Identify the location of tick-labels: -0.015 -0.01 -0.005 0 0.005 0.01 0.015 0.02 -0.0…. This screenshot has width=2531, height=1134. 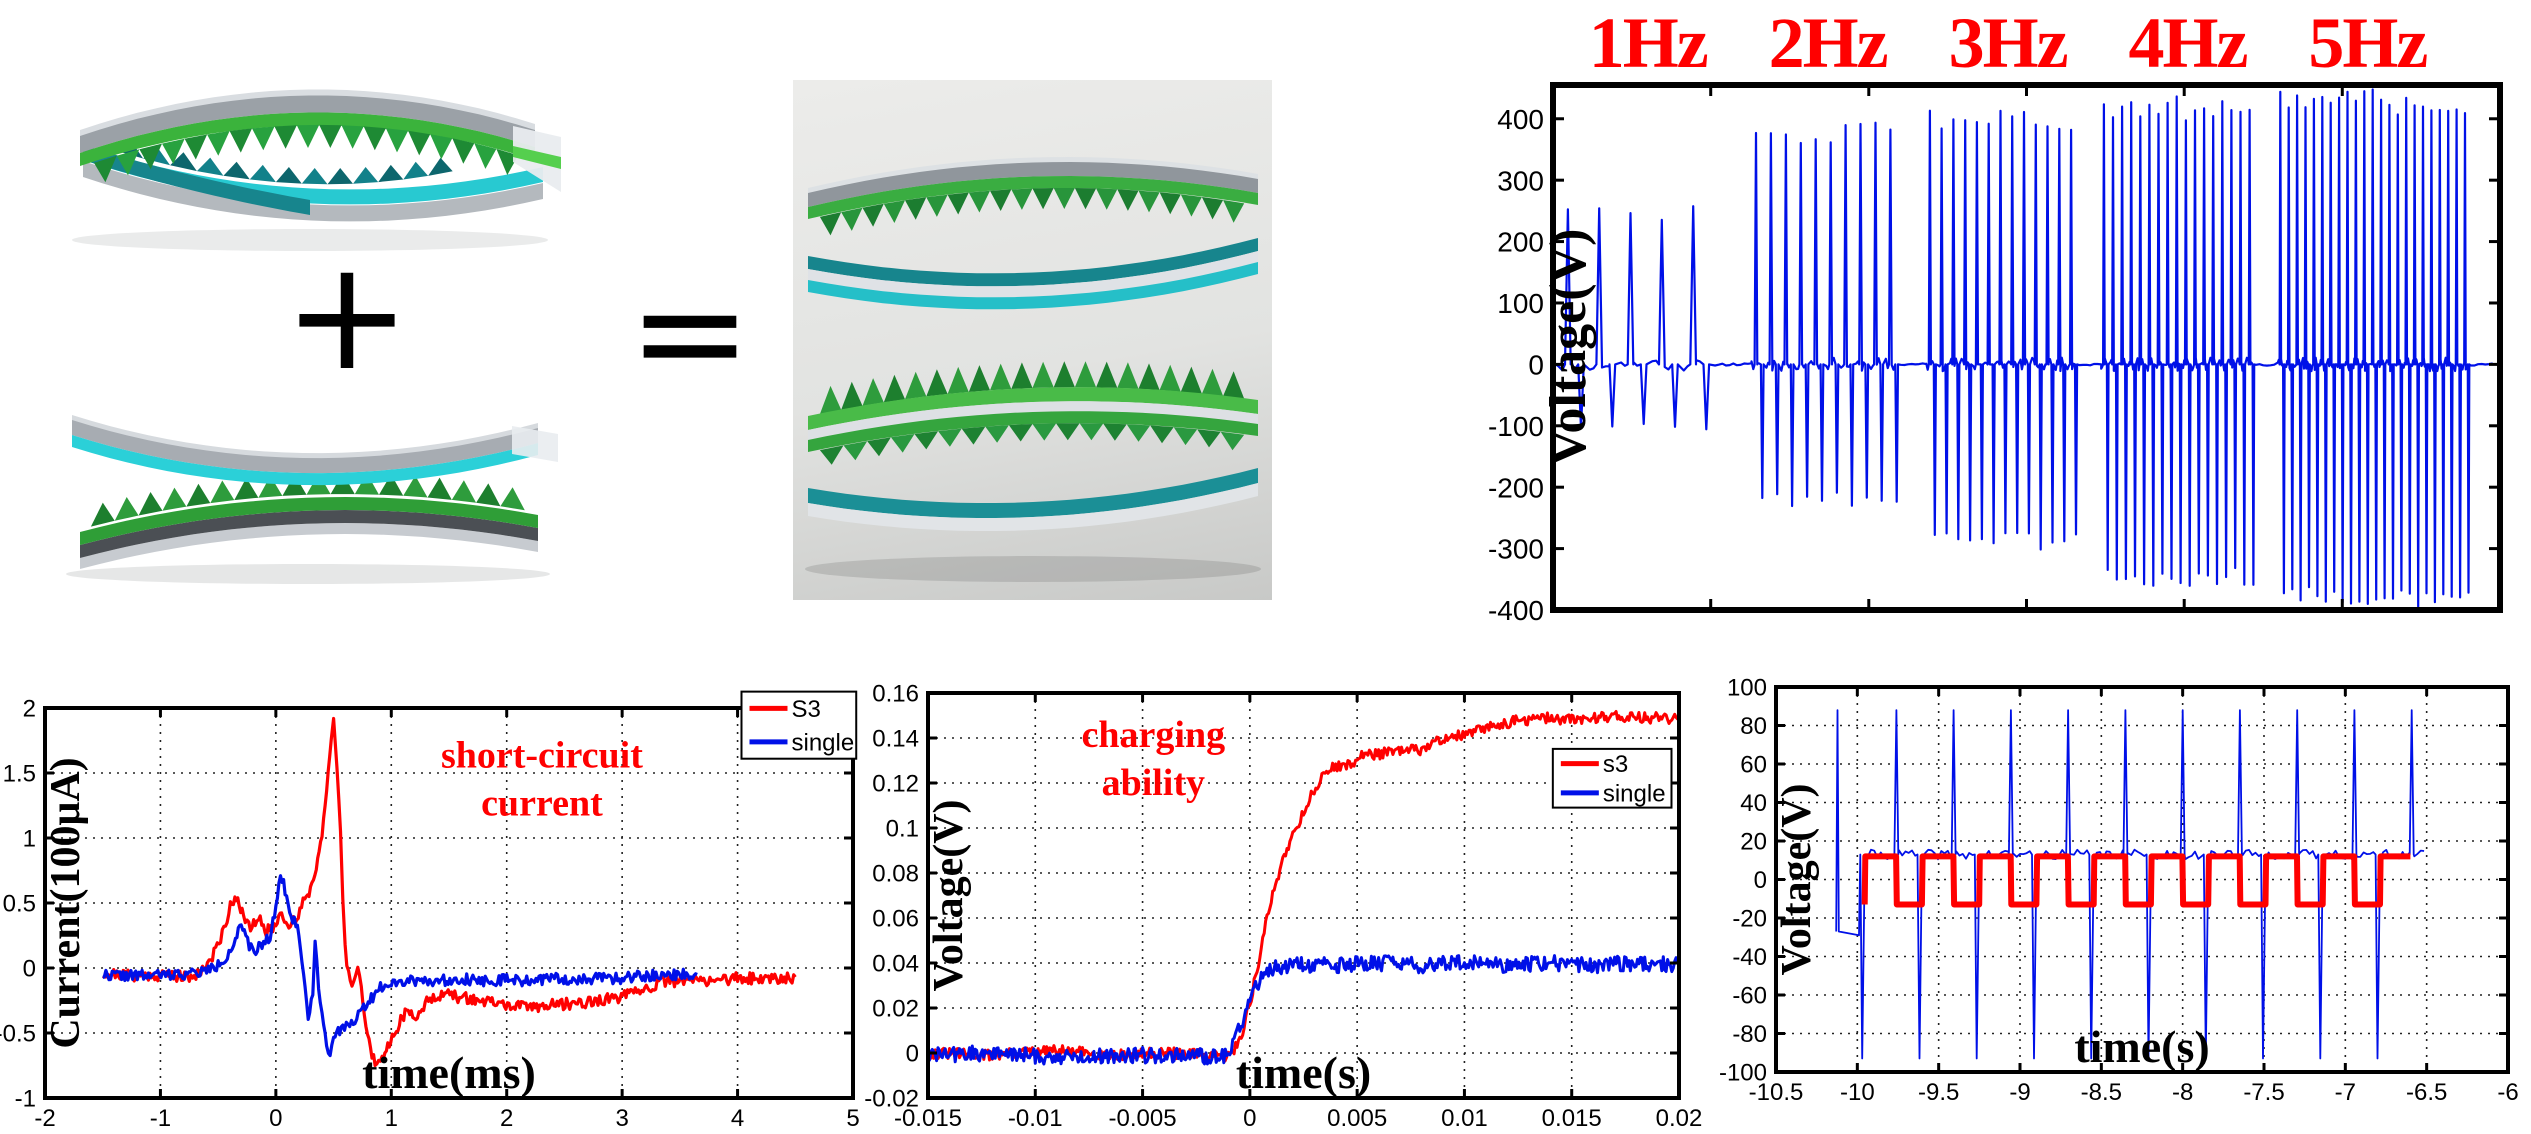
(1283, 906).